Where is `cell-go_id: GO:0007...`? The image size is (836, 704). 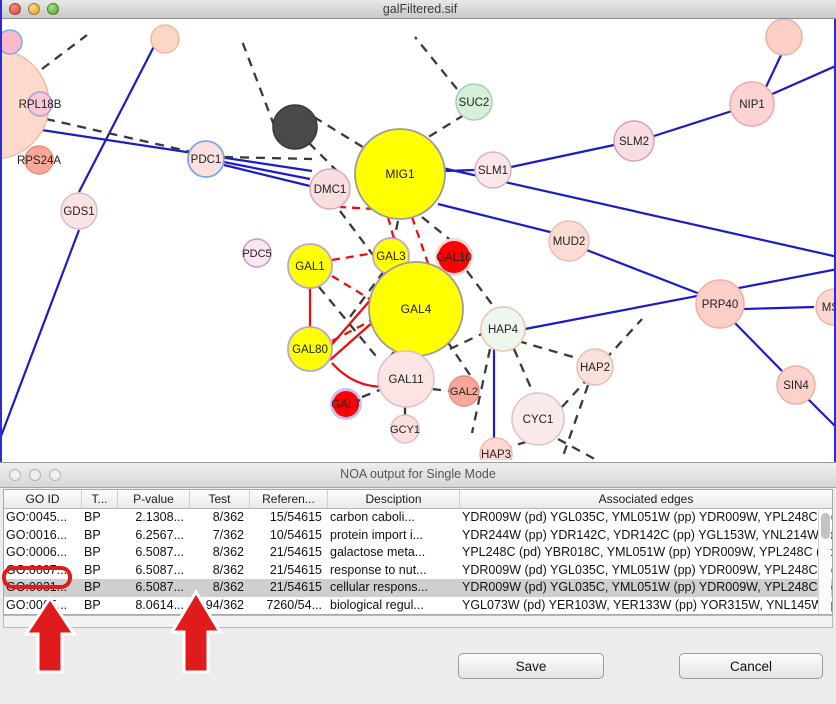 cell-go_id: GO:0007... is located at coordinates (37, 569).